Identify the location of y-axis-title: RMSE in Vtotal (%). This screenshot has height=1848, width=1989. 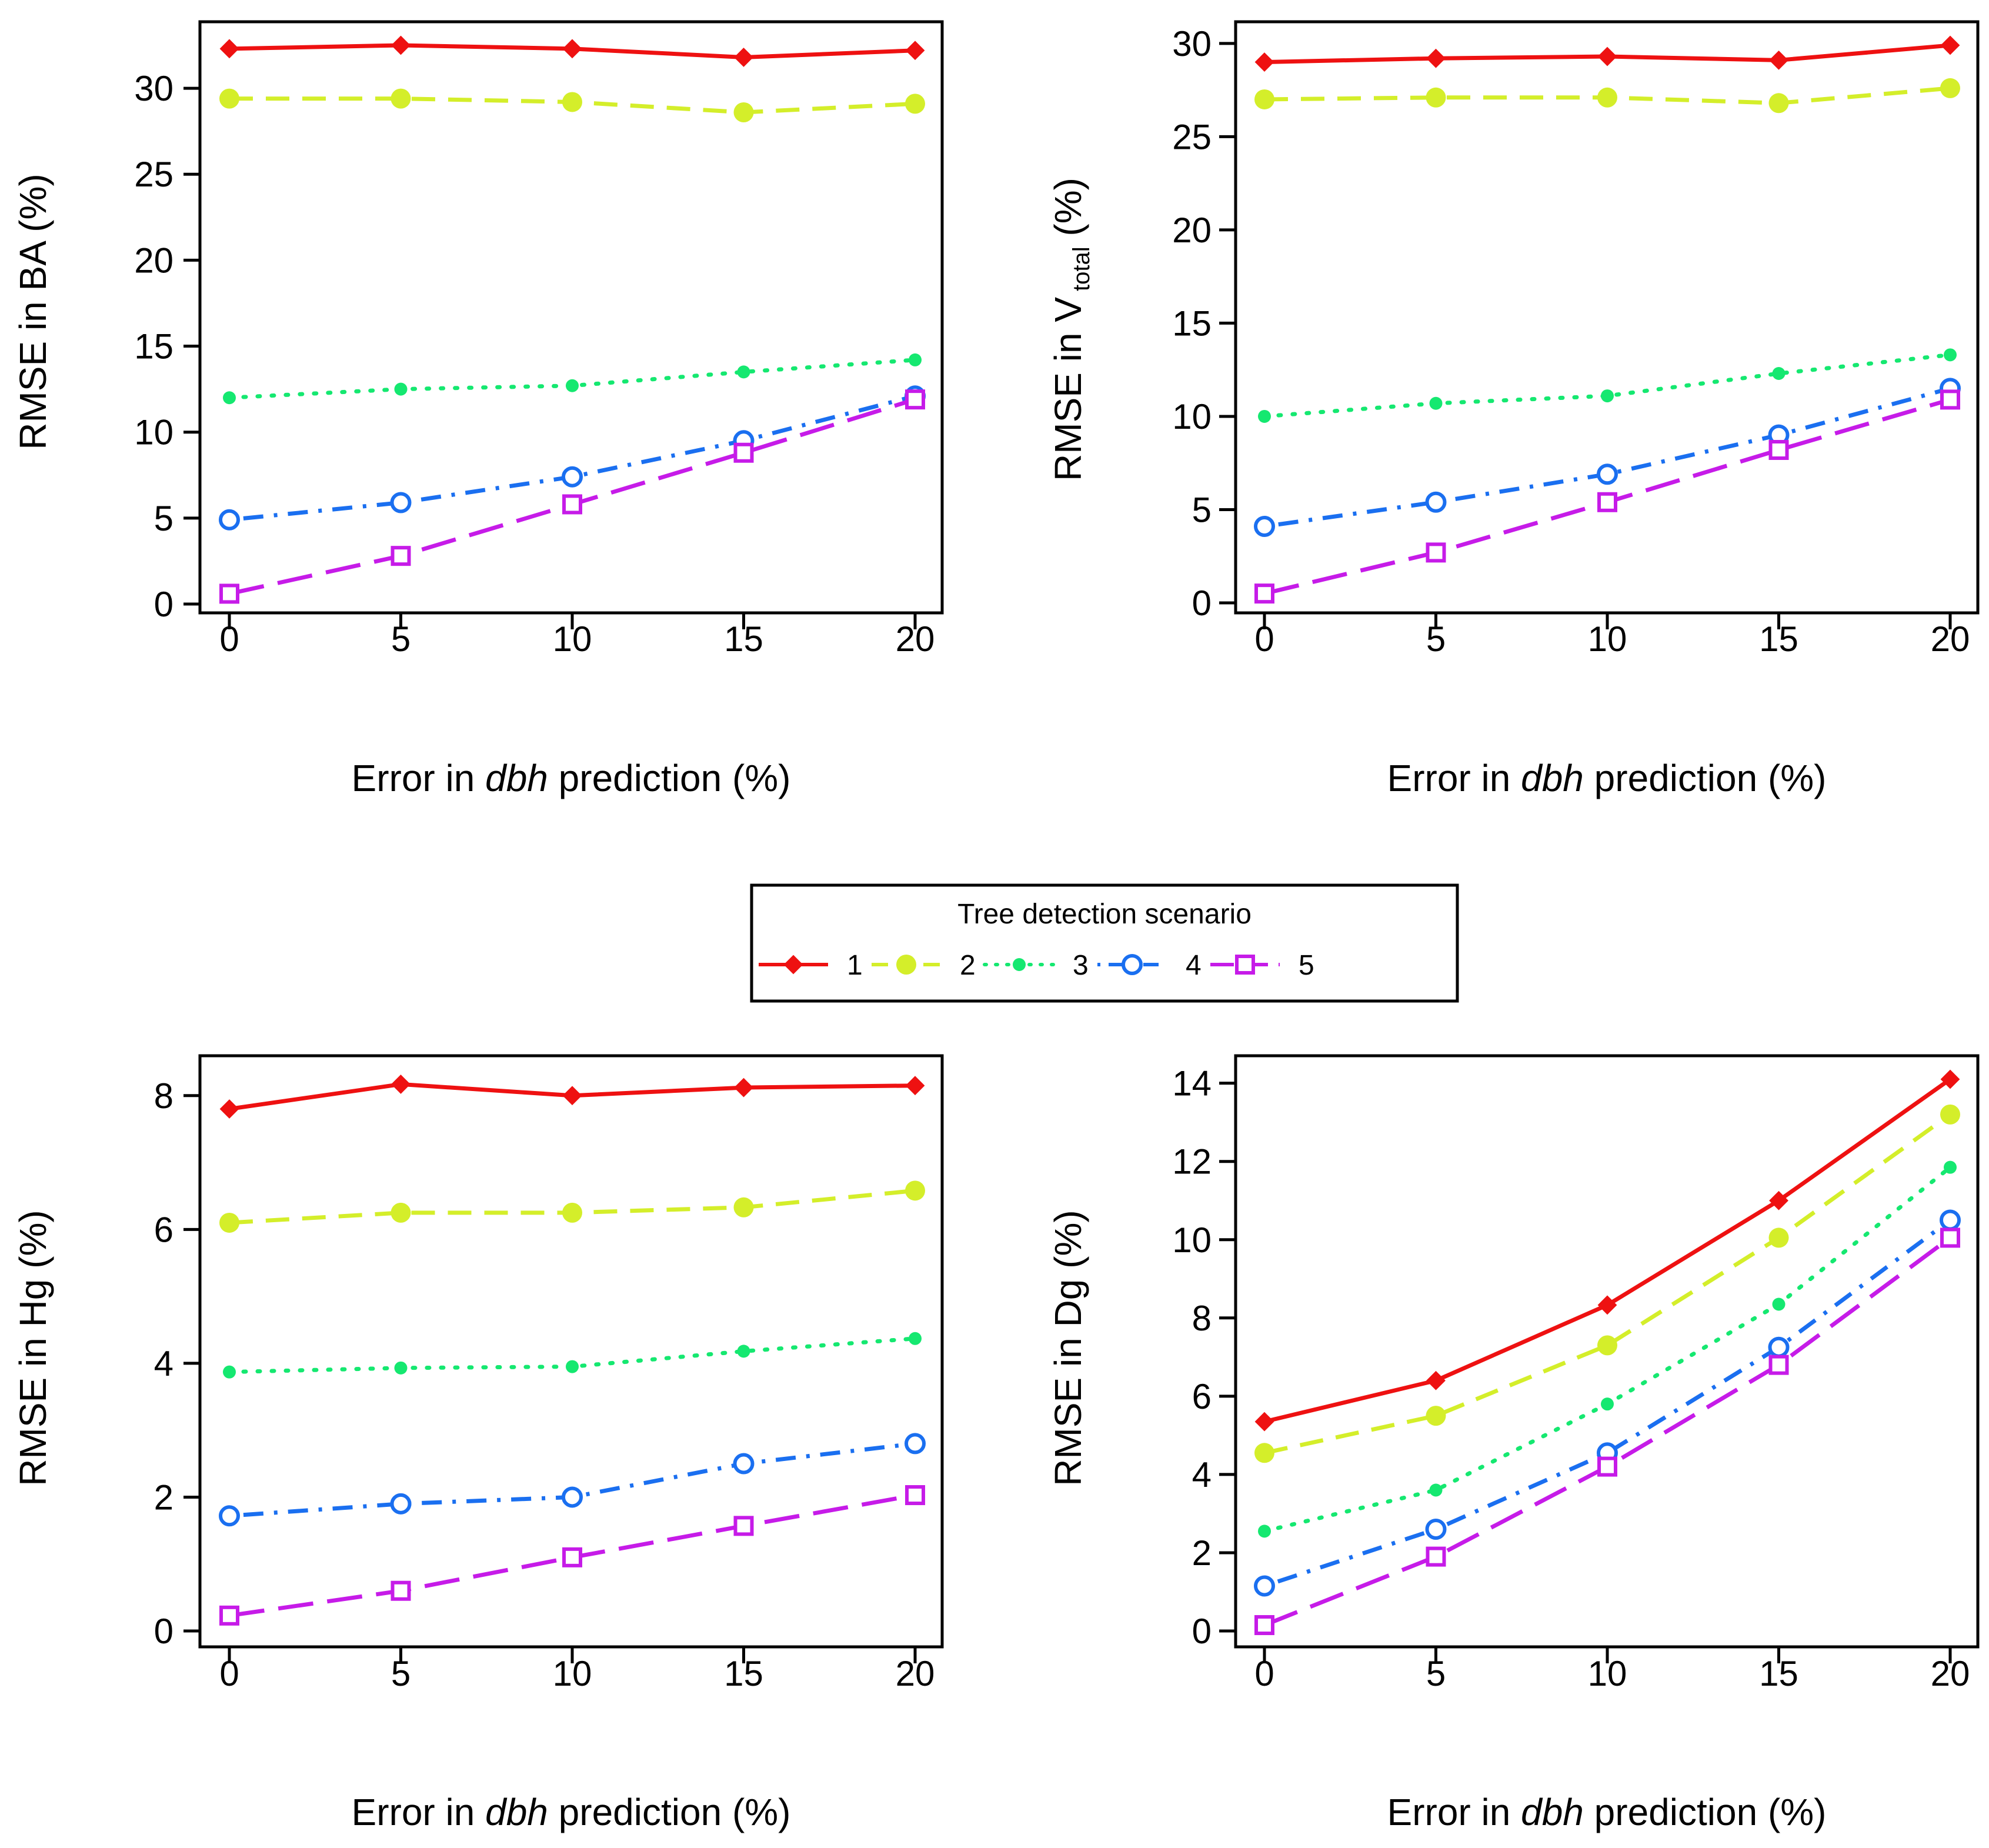
(1070, 329).